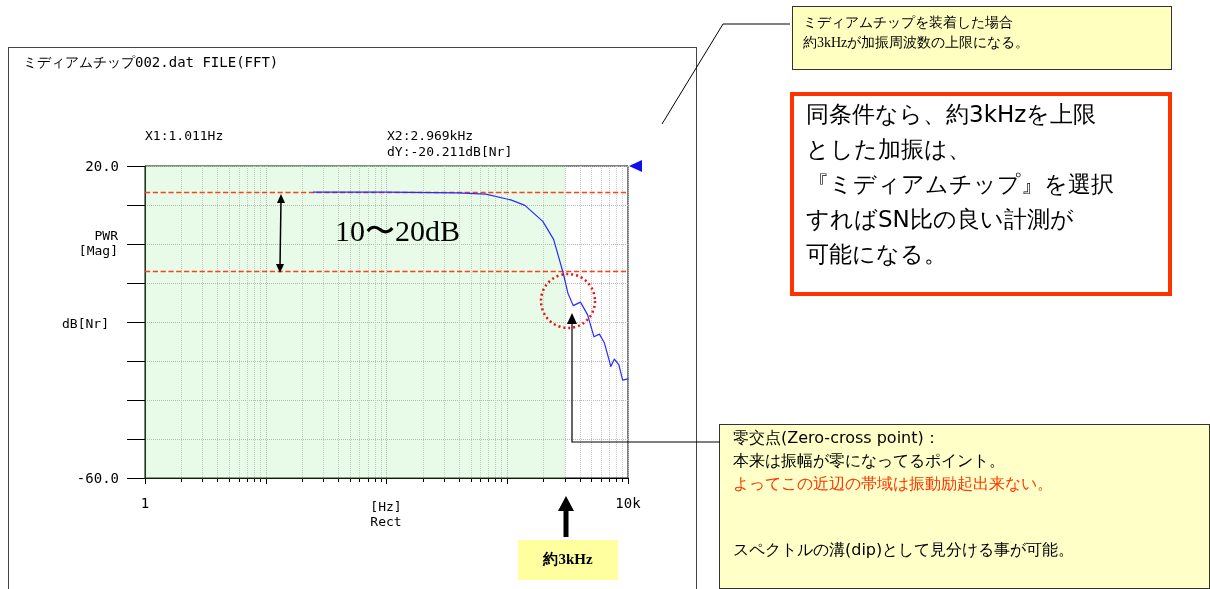  Describe the element at coordinates (836, 438) in the screenshot. I see `text: 零交点(Zero-cross point)：` at that location.